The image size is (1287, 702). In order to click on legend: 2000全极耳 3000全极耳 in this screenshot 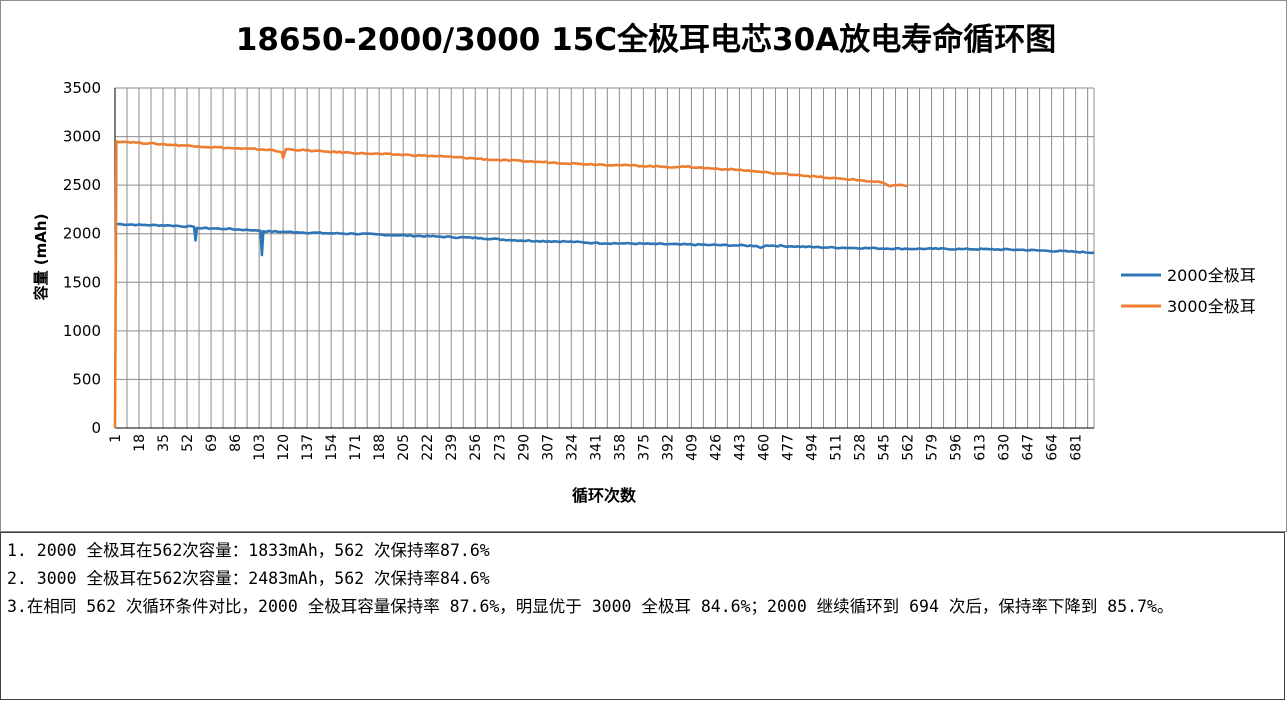, I will do `click(1188, 291)`.